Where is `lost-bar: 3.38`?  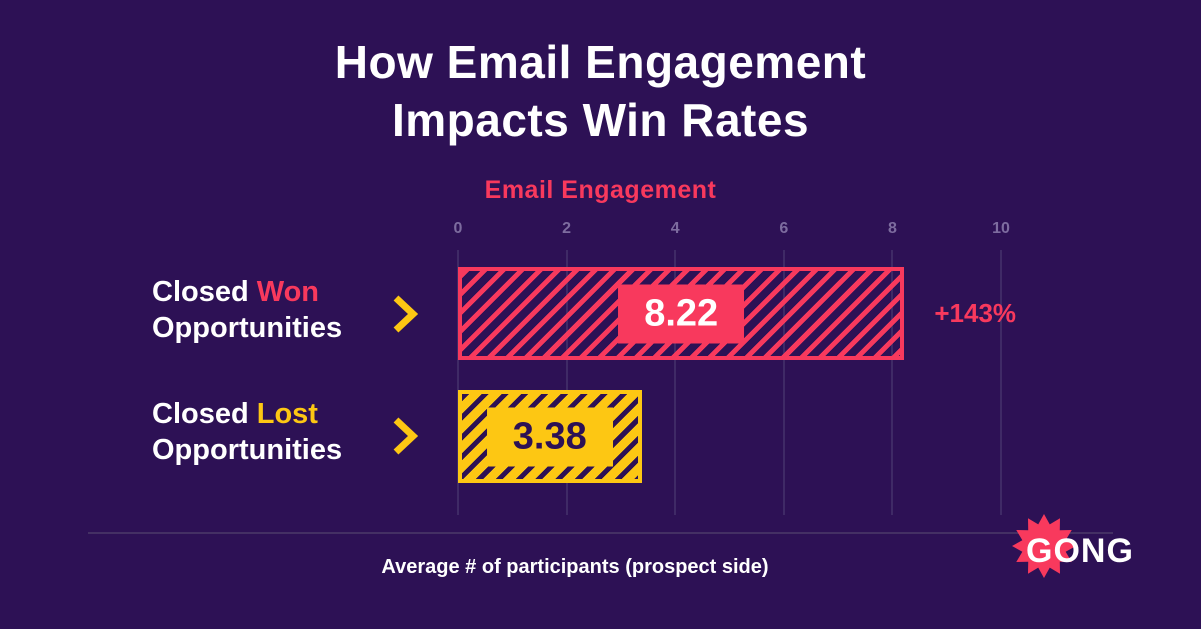
lost-bar: 3.38 is located at coordinates (550, 436).